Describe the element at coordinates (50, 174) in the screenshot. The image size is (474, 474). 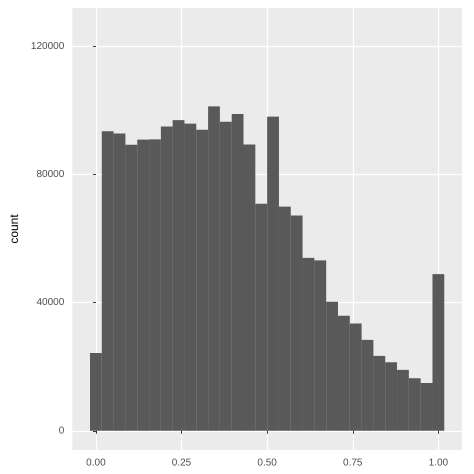
I see `y-tick-label: 80000` at that location.